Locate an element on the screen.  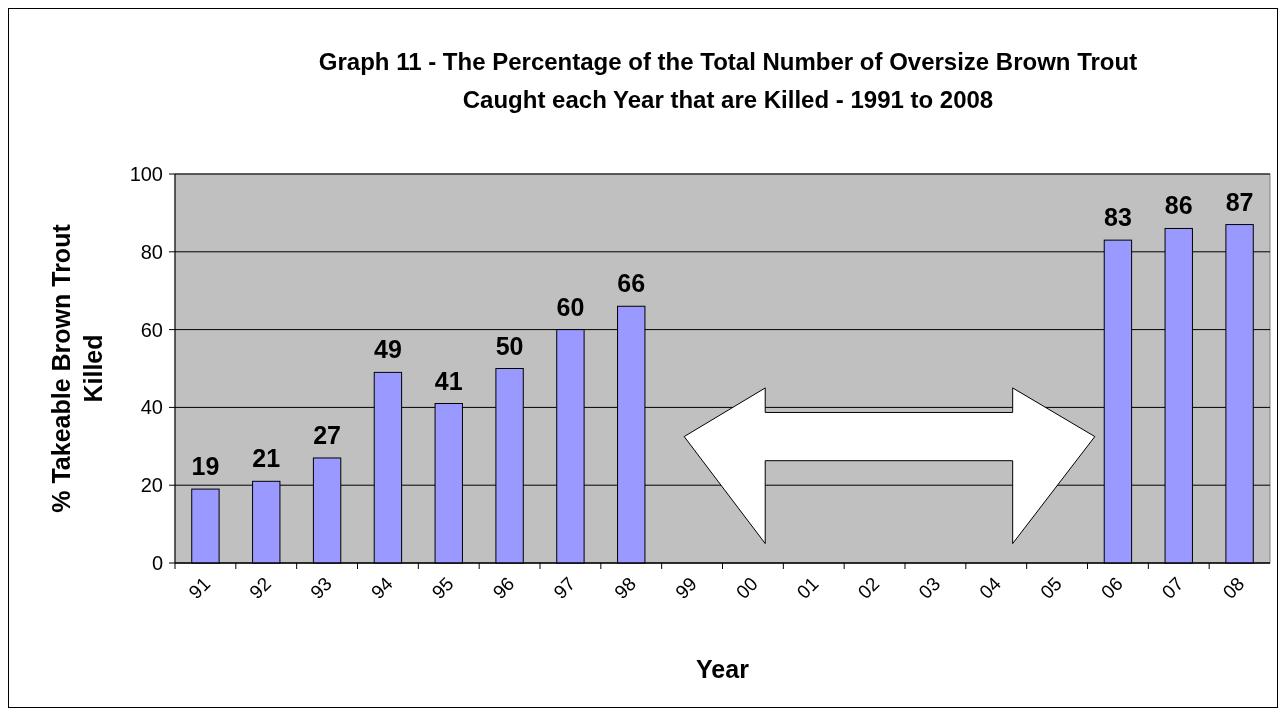
x-tick-label: 99 is located at coordinates (686, 587).